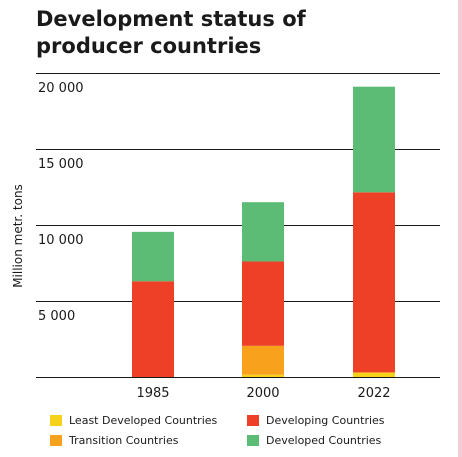 The width and height of the screenshot is (462, 457). What do you see at coordinates (324, 440) in the screenshot?
I see `legend-label: Developed Countries` at bounding box center [324, 440].